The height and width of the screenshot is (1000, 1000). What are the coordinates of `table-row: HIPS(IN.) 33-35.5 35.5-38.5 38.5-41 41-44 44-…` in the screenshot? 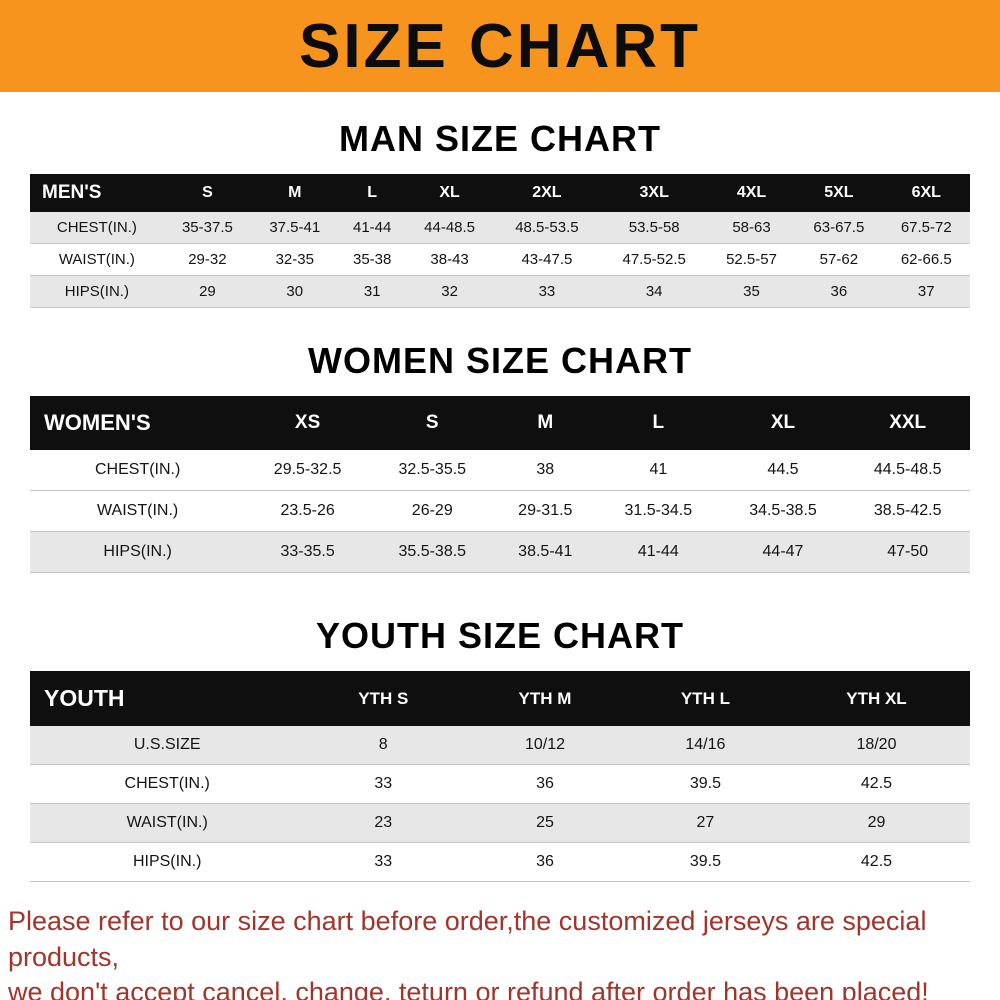 It's located at (500, 552).